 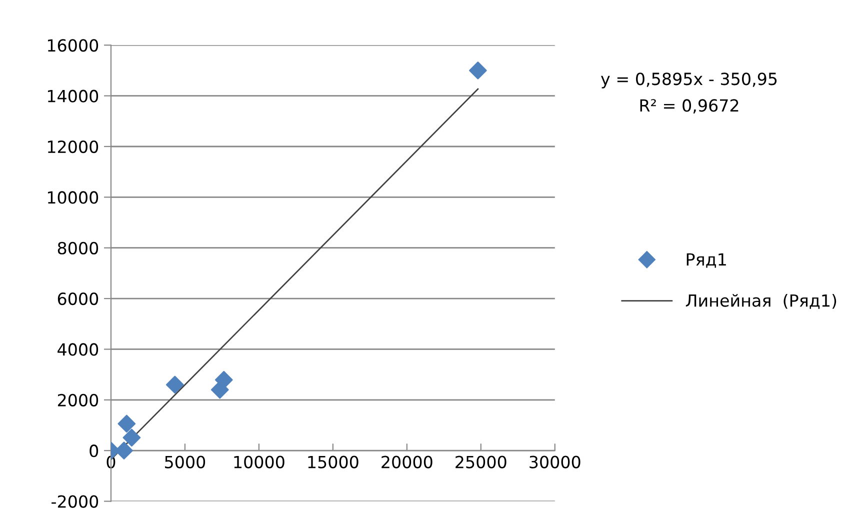 What do you see at coordinates (78, 349) in the screenshot?
I see `y-tick-label: 4000` at bounding box center [78, 349].